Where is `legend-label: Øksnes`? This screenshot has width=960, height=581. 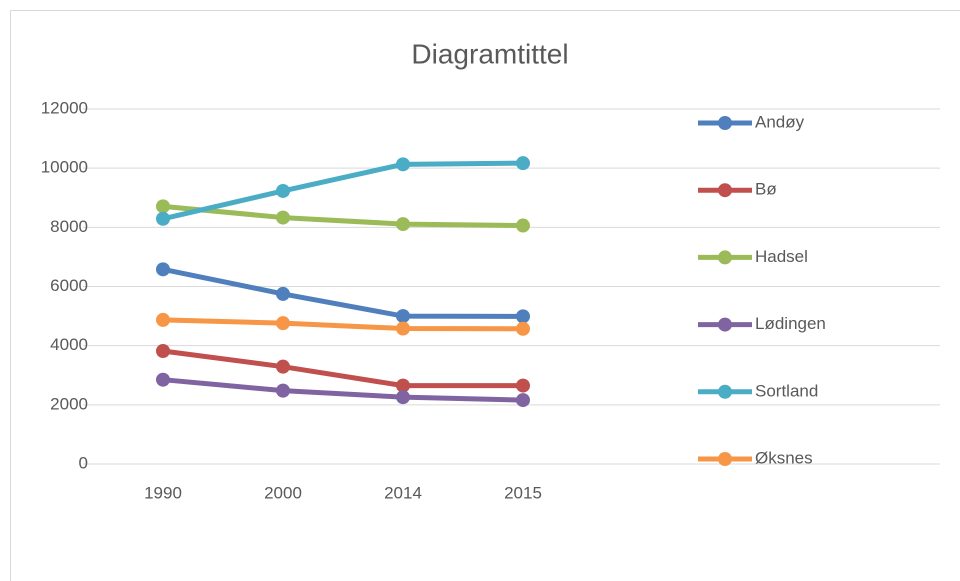
legend-label: Øksnes is located at coordinates (784, 457).